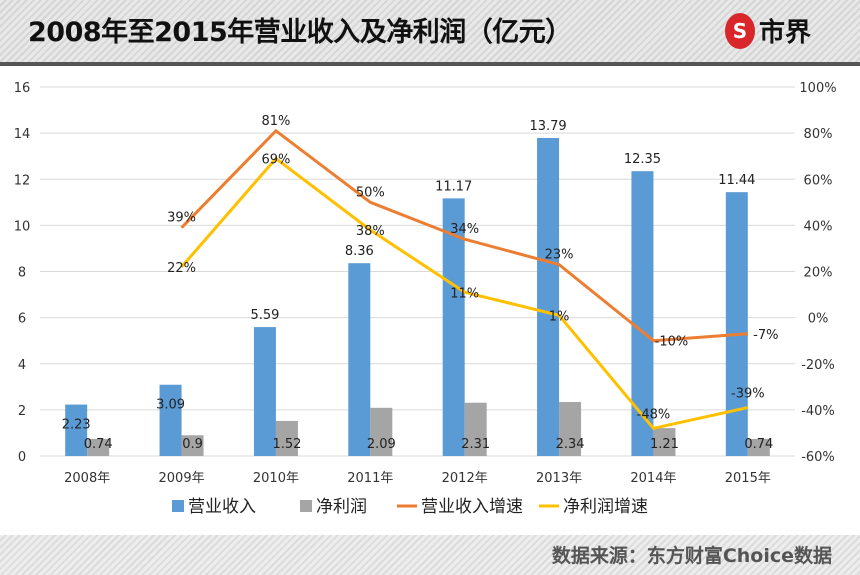  What do you see at coordinates (653, 478) in the screenshot?
I see `x-tick-label: 2014年` at bounding box center [653, 478].